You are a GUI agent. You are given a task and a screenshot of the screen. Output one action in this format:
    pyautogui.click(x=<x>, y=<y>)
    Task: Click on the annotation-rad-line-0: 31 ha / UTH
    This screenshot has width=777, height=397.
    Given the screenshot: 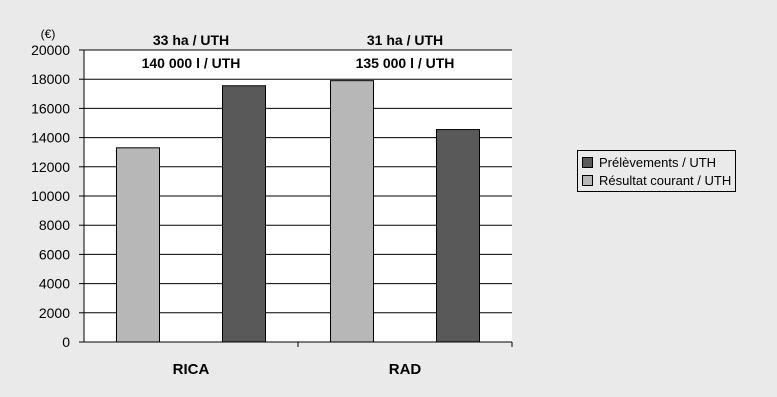 What is the action you would take?
    pyautogui.click(x=405, y=40)
    